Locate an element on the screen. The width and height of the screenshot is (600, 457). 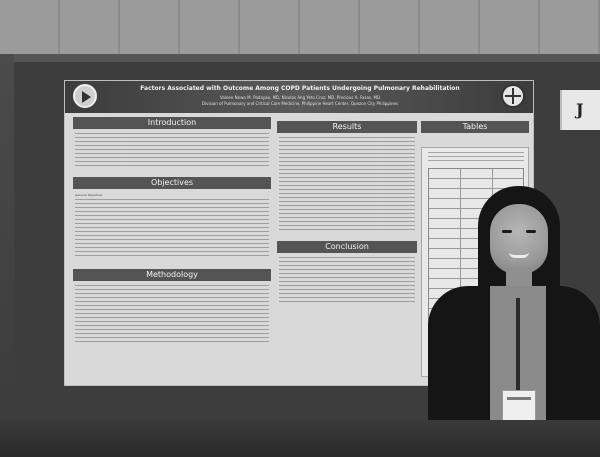
section-results-header: Results is located at coordinates (347, 127).